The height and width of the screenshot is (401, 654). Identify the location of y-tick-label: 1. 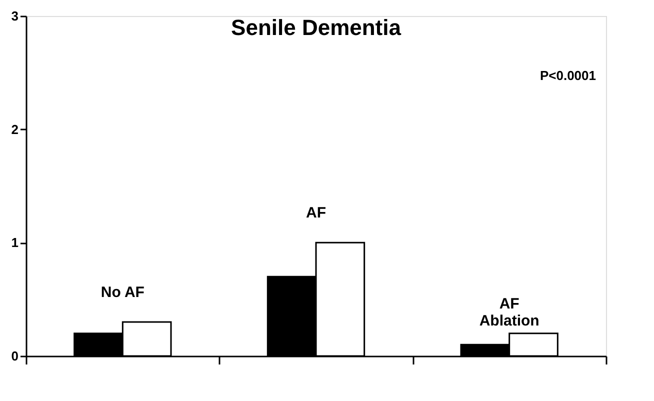
(14, 242).